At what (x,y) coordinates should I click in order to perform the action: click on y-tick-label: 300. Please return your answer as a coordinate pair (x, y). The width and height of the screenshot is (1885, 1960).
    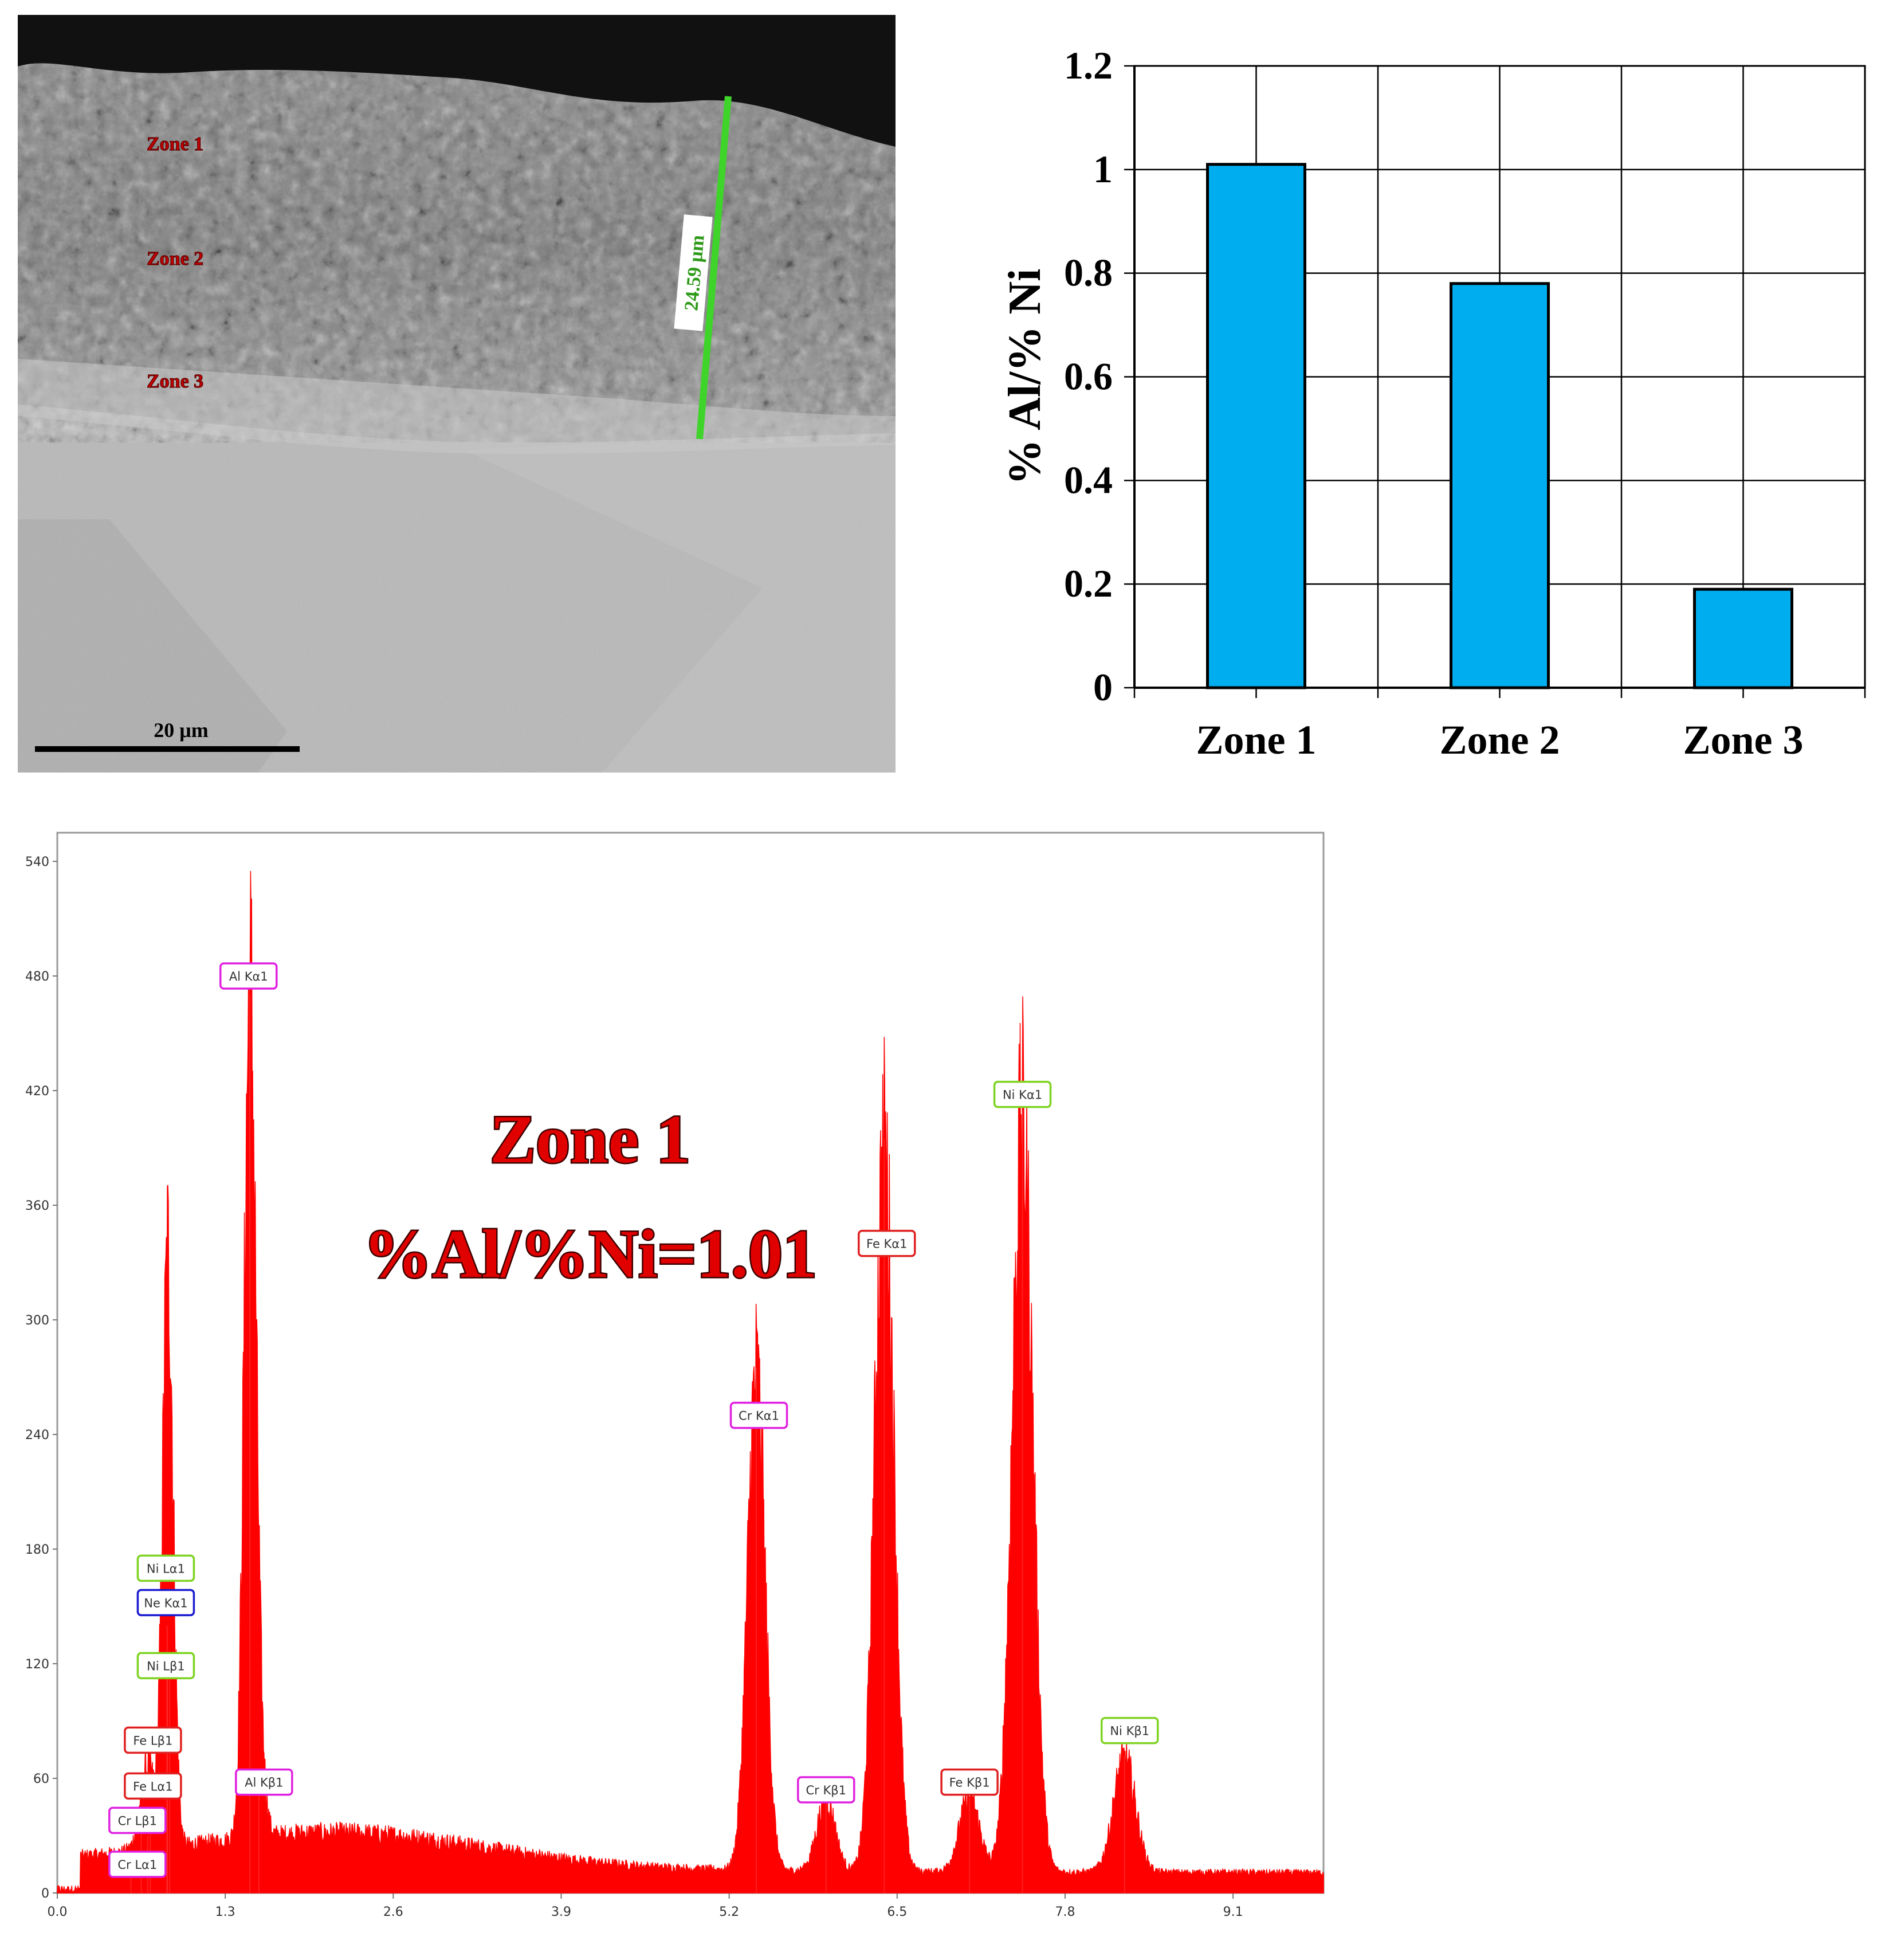
    Looking at the image, I should click on (37, 1321).